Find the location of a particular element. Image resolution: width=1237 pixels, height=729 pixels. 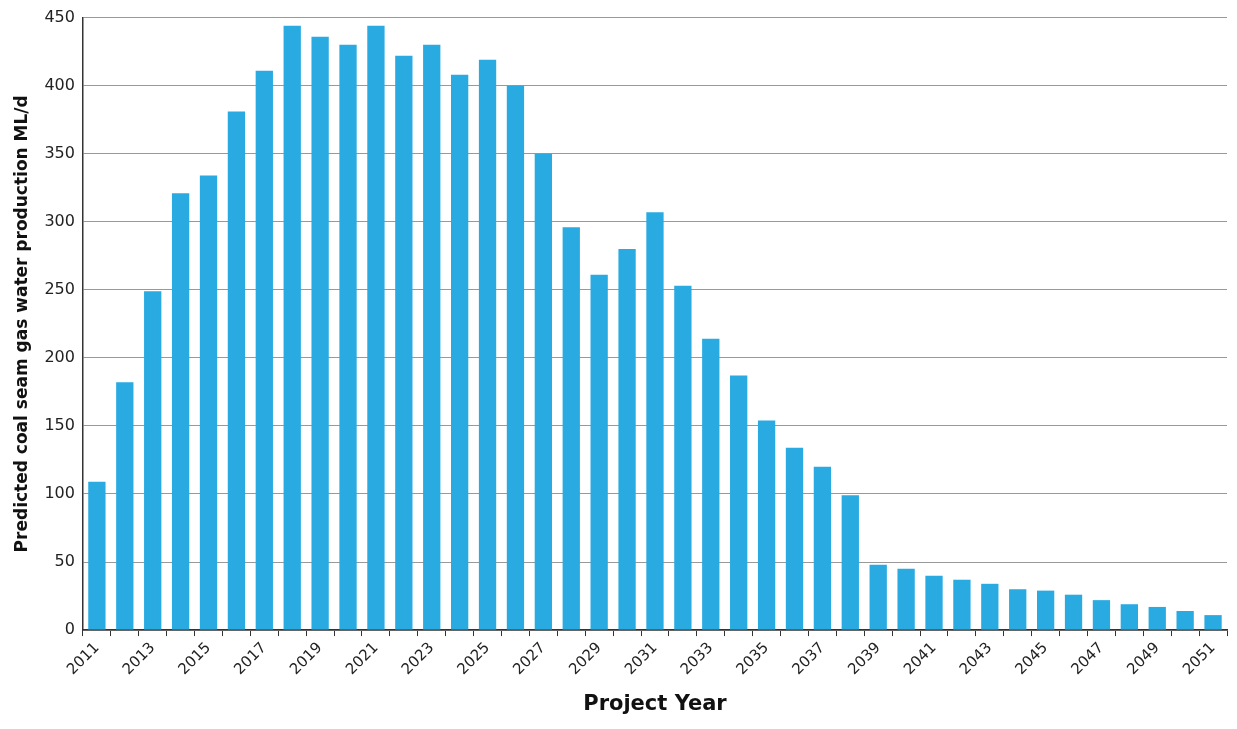

y-tick-label: 250 is located at coordinates (59, 288).